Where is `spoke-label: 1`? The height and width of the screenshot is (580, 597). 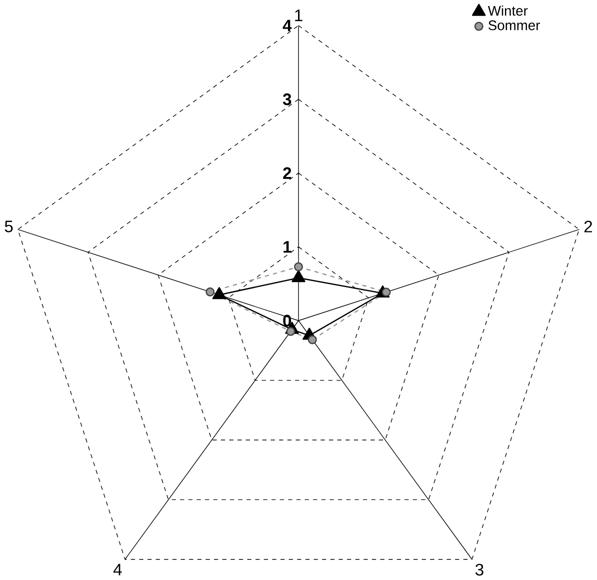
spoke-label: 1 is located at coordinates (298, 16).